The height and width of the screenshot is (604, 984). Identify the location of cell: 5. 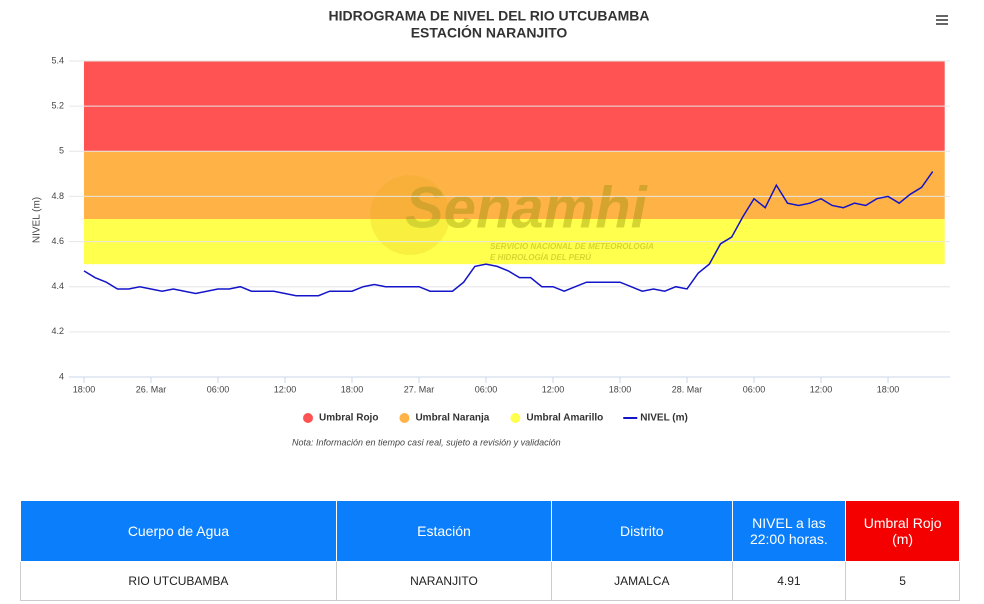
(902, 581).